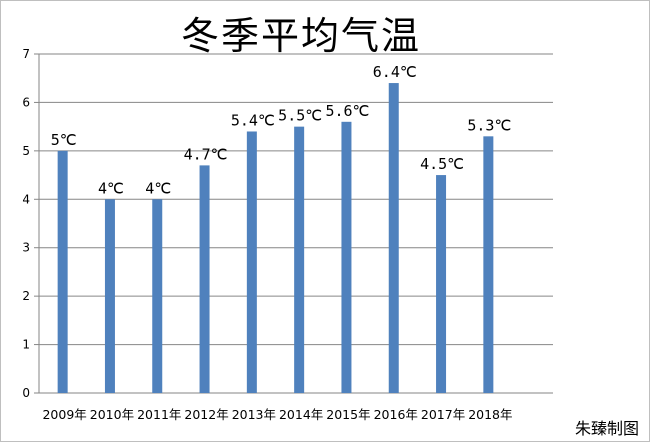 This screenshot has height=443, width=650. I want to click on data-label: 4.5℃, so click(442, 164).